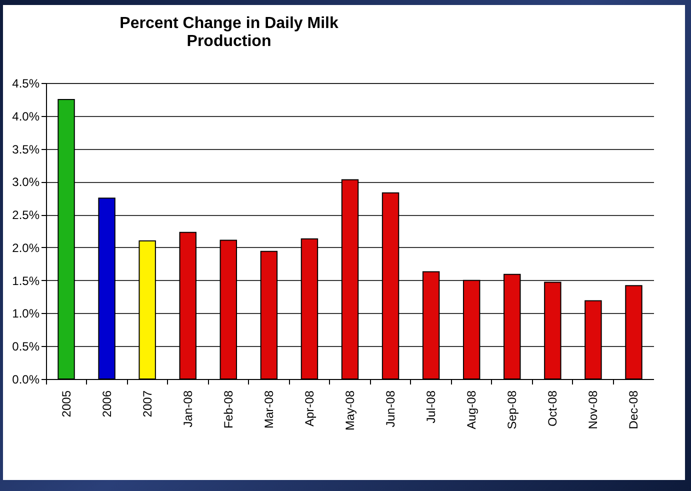 This screenshot has width=691, height=491. I want to click on y-tick-label: 0.0%, so click(26, 379).